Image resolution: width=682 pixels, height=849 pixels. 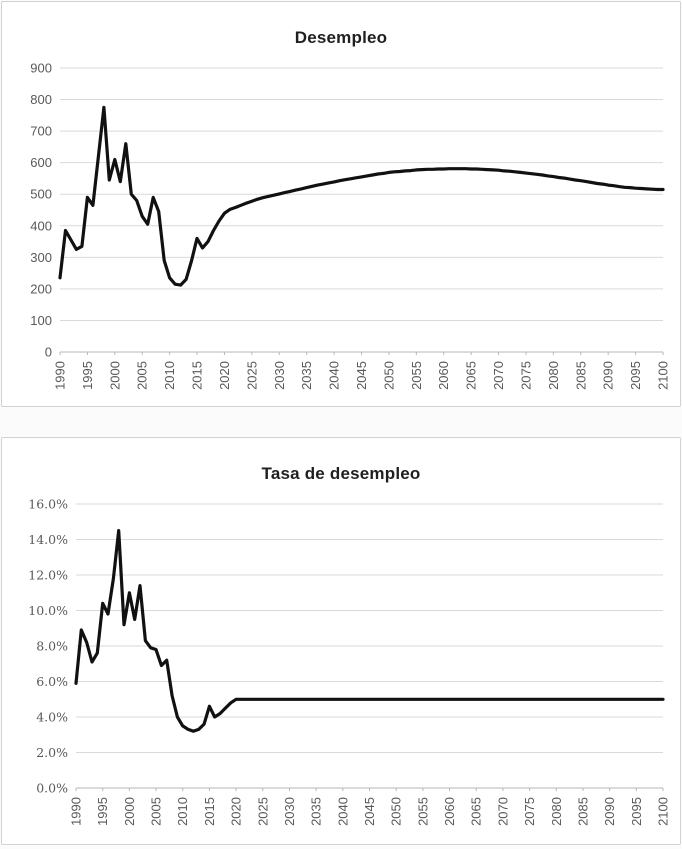 What do you see at coordinates (48, 352) in the screenshot?
I see `y-tick-label: 0` at bounding box center [48, 352].